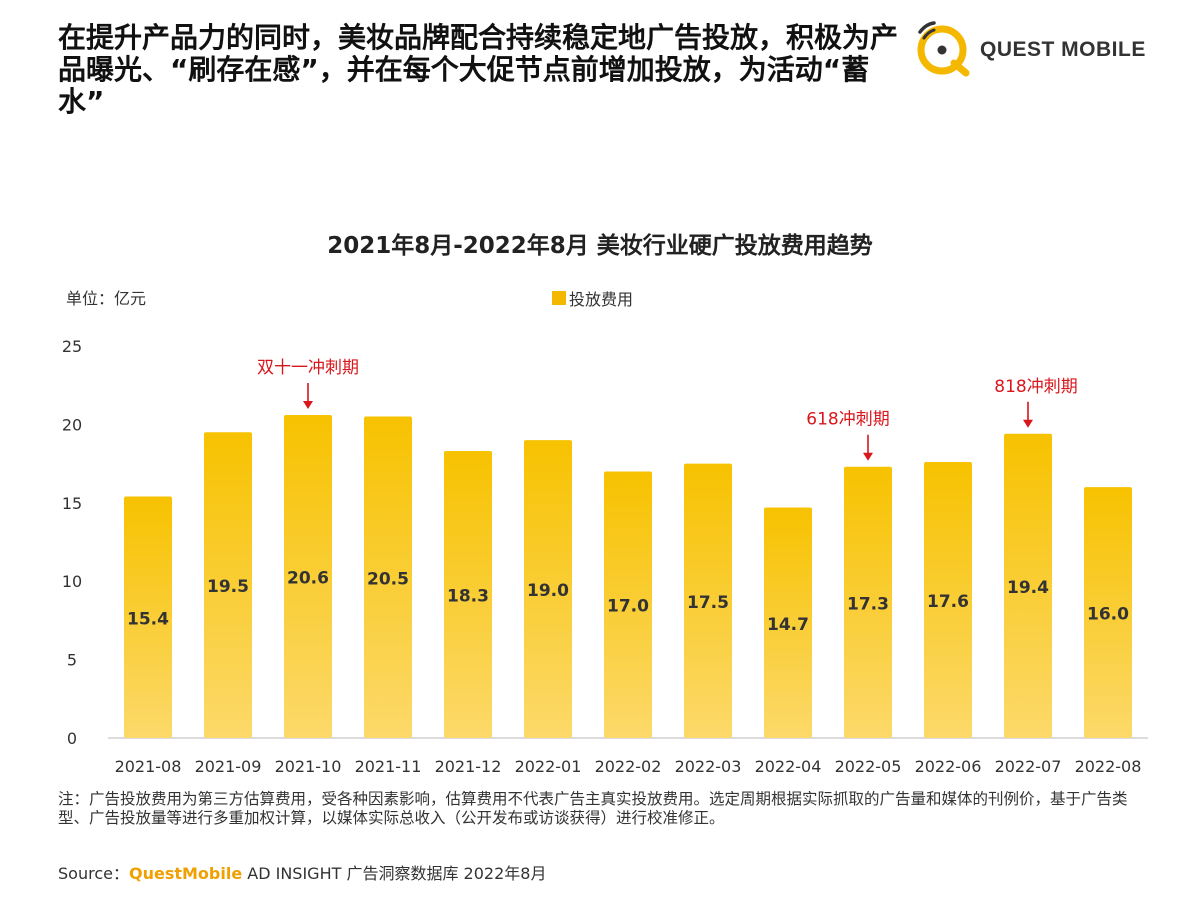 The height and width of the screenshot is (900, 1200). I want to click on data-label: 20.6, so click(308, 578).